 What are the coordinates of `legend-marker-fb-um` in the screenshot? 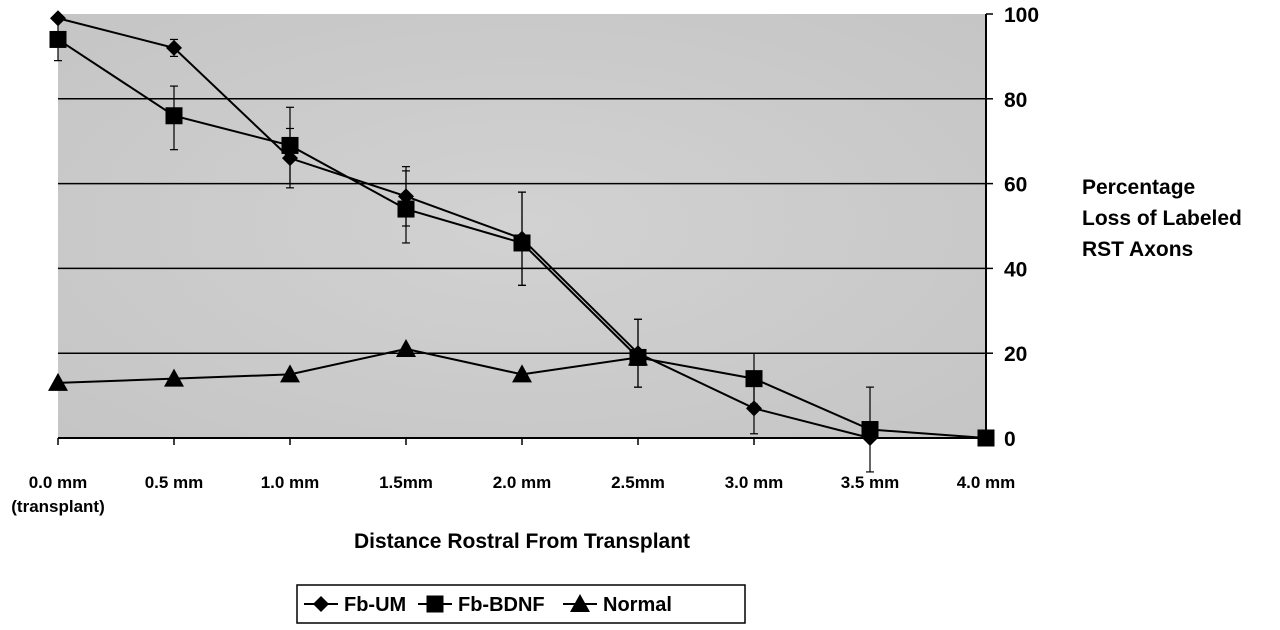 It's located at (321, 604).